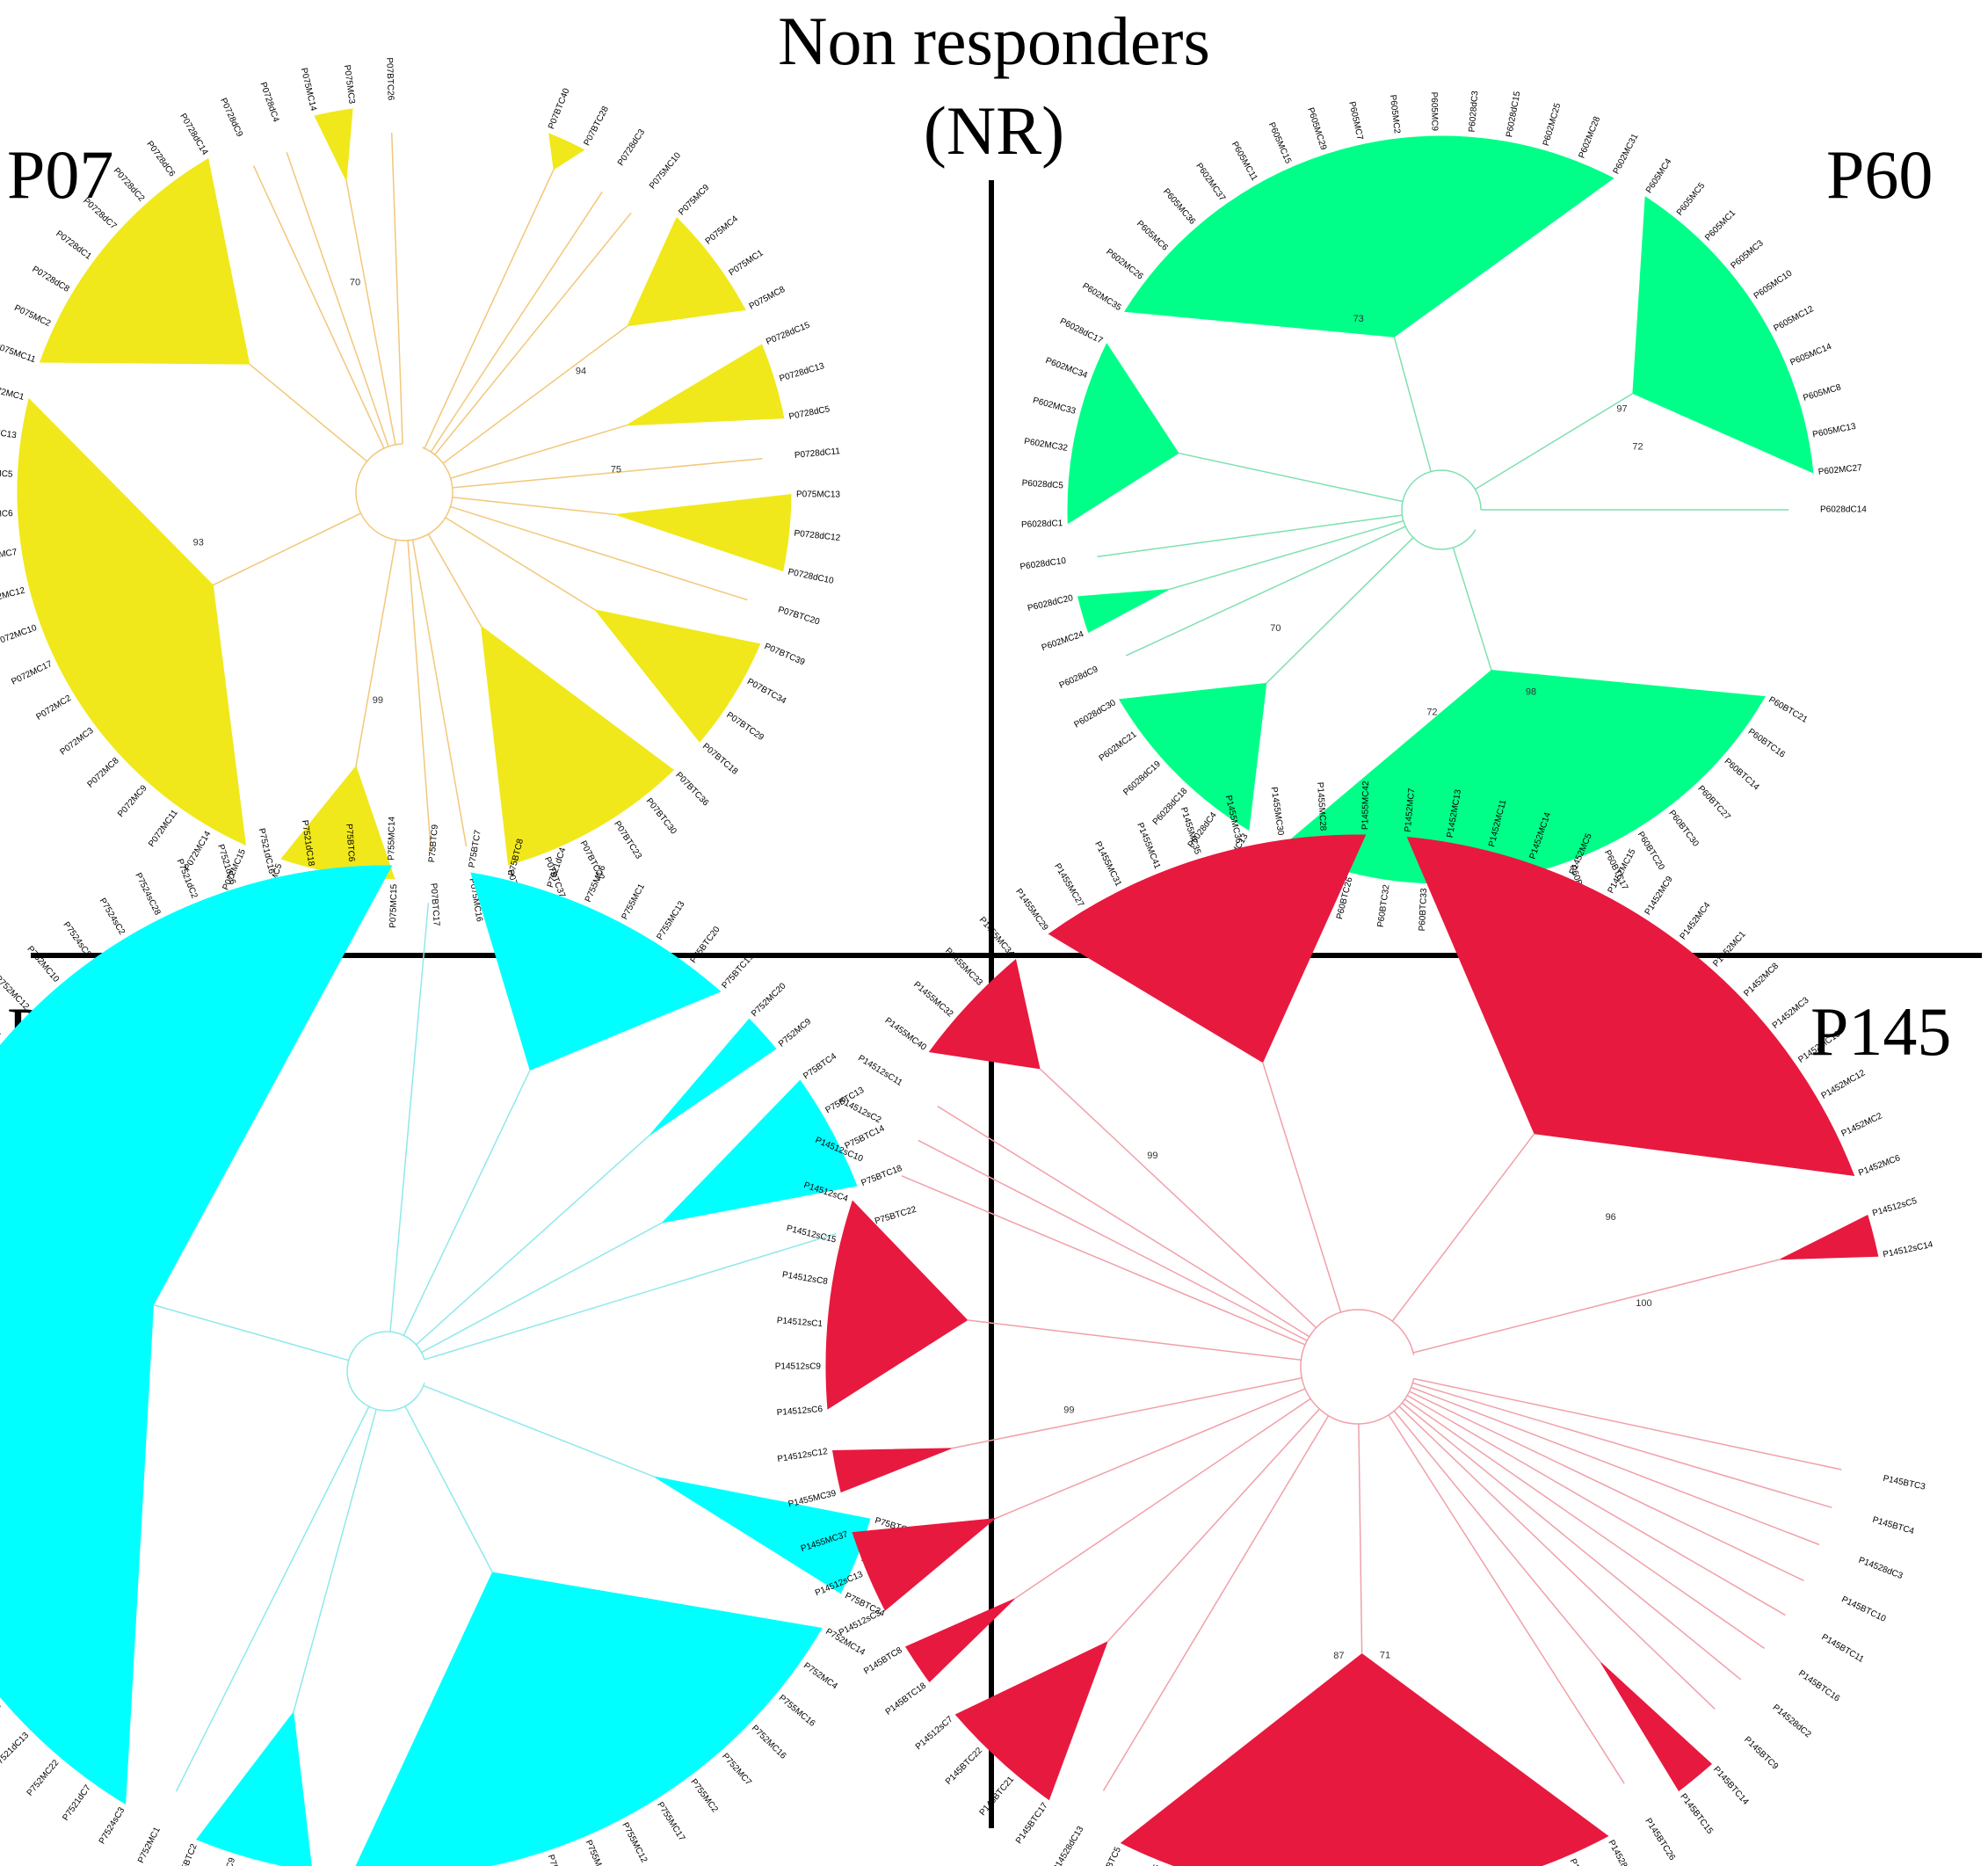  I want to click on leaf-label: P075MC3, so click(349, 84).